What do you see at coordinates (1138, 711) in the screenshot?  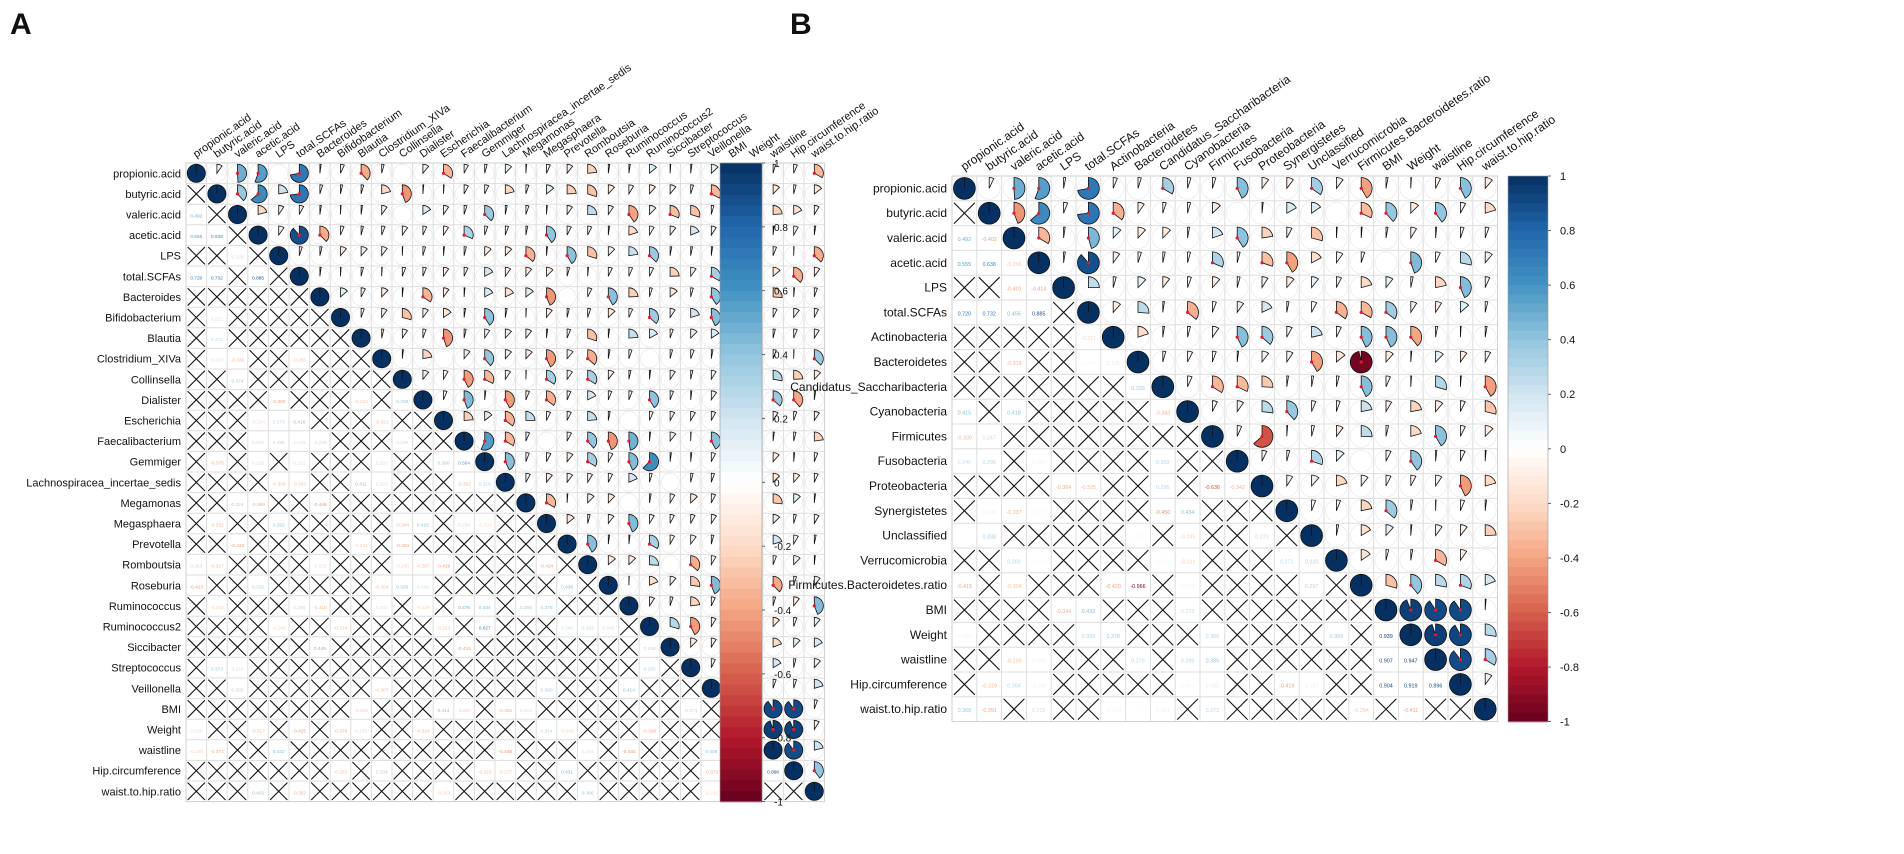 I see `panel-b-corr-value: -0.011` at bounding box center [1138, 711].